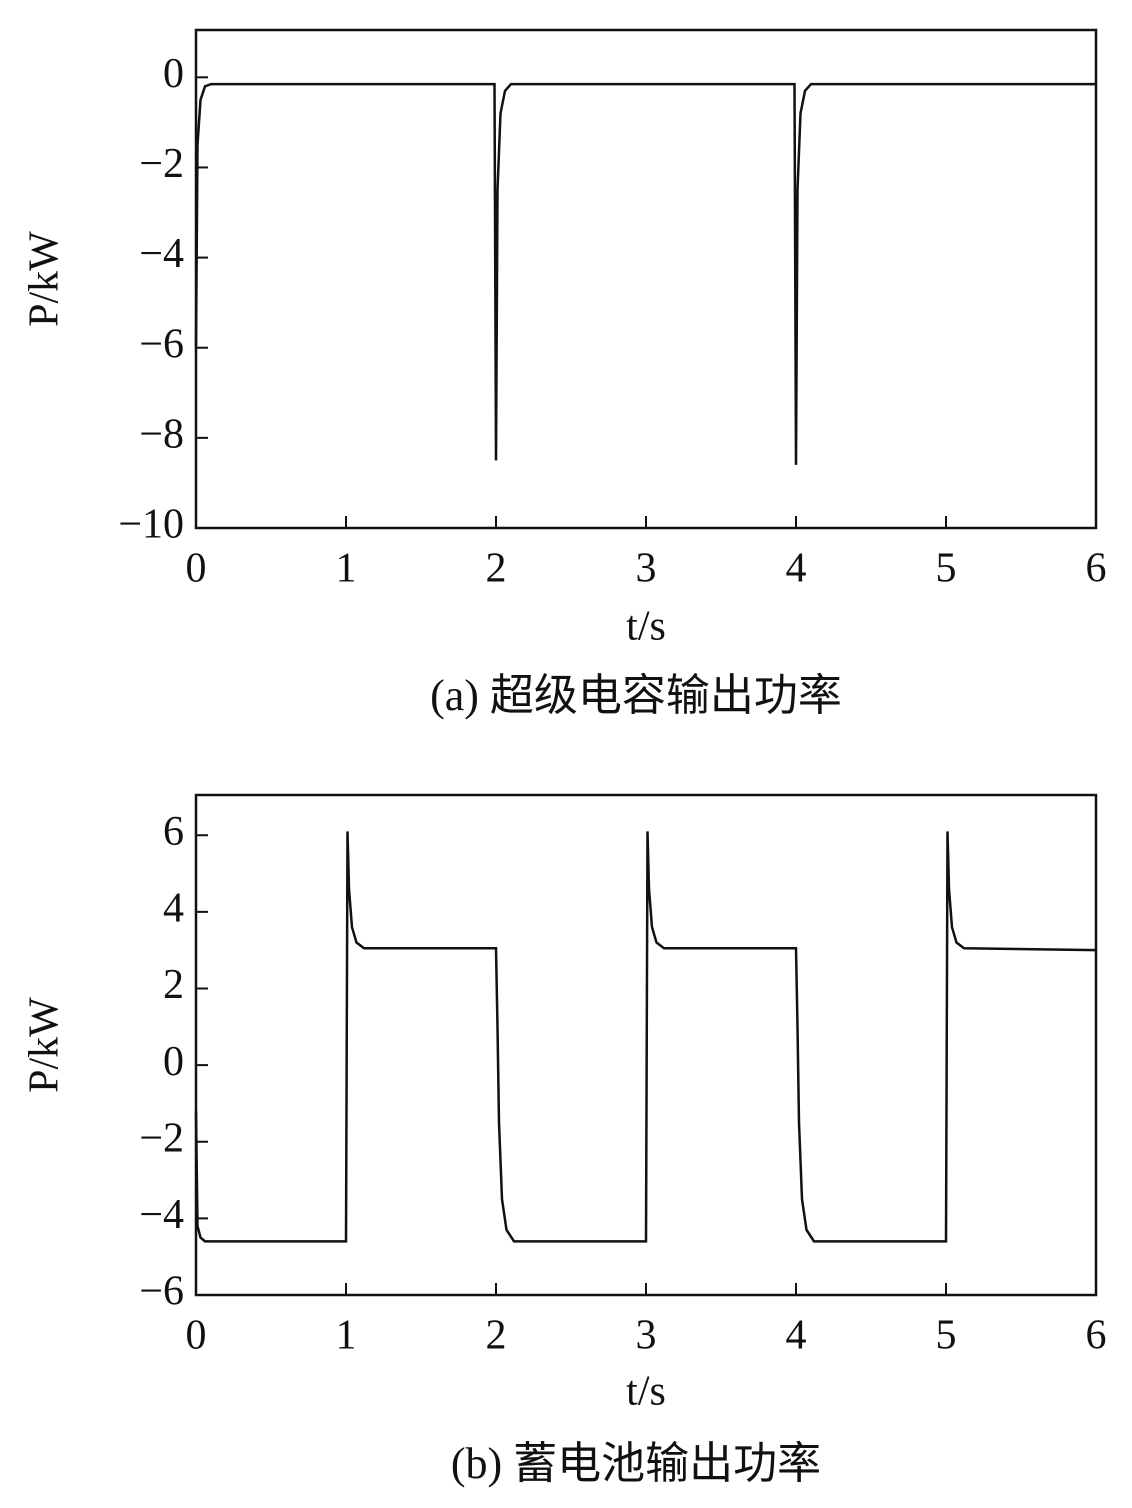 The image size is (1132, 1508). I want to click on caption: (a) 超级电容输出功率, so click(636, 695).